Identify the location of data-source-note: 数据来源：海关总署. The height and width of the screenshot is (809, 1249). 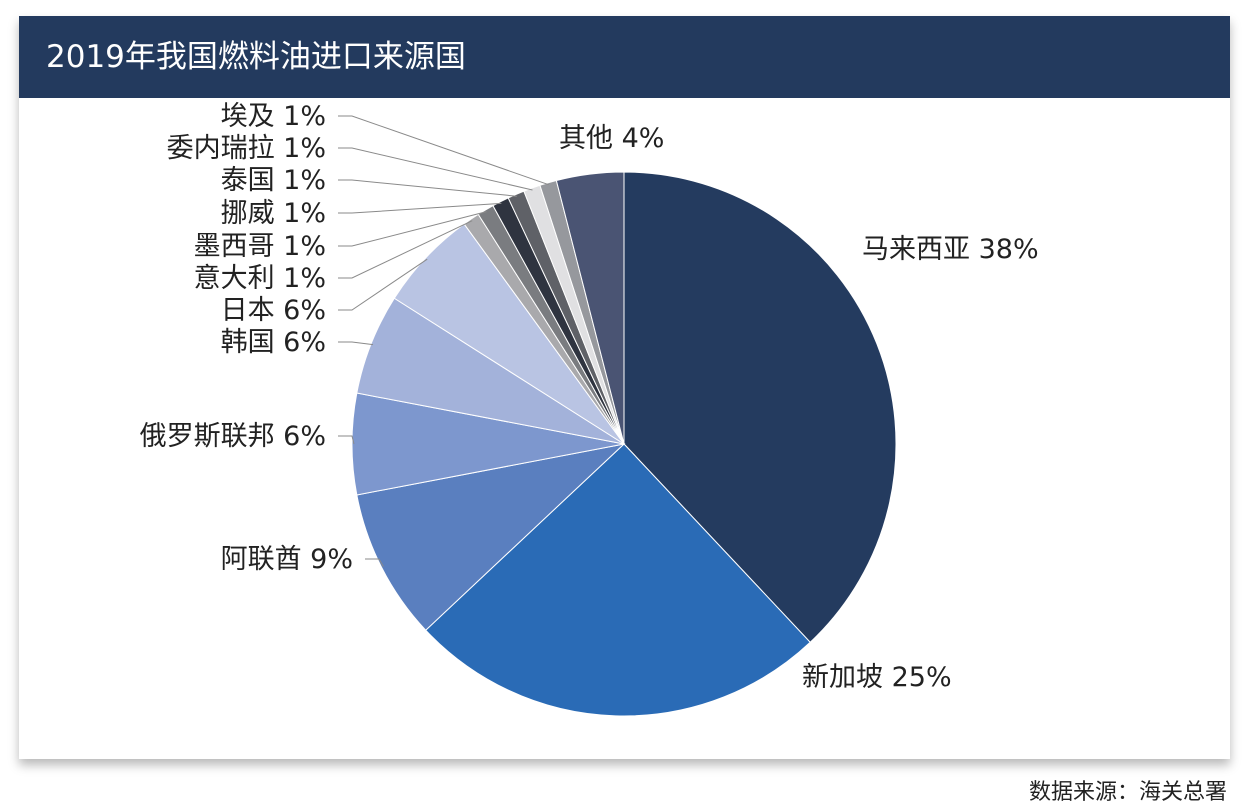
(1127, 792).